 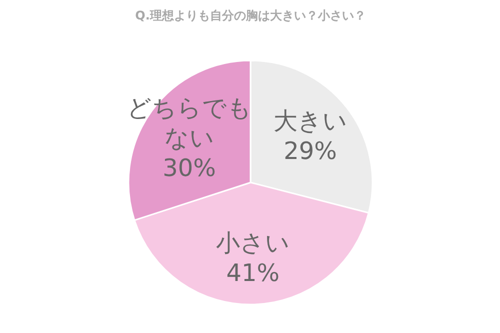 What do you see at coordinates (189, 123) in the screenshot?
I see `slice-label: どちらでもない` at bounding box center [189, 123].